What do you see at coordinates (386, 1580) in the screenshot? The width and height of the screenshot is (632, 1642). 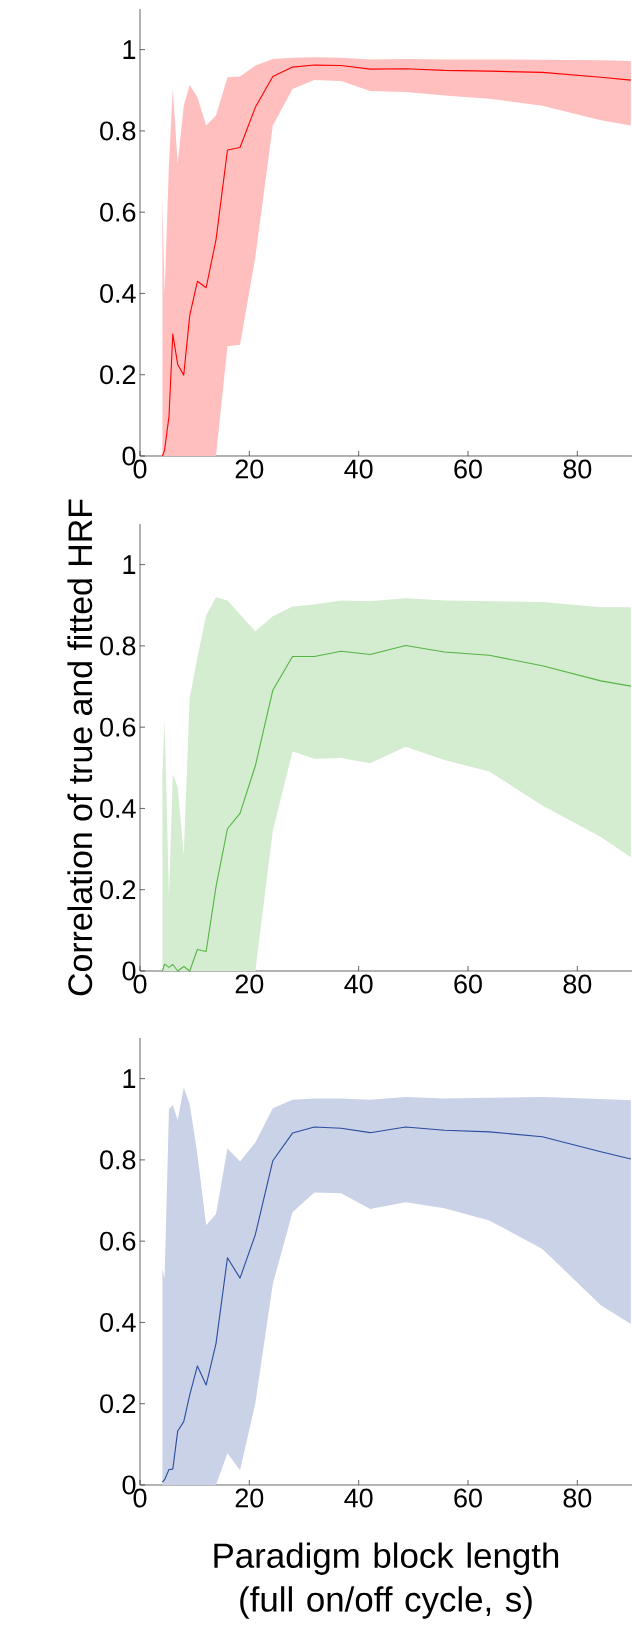 I see `x-axis-title: Paradigm block length (full on/off cycle, s)` at bounding box center [386, 1580].